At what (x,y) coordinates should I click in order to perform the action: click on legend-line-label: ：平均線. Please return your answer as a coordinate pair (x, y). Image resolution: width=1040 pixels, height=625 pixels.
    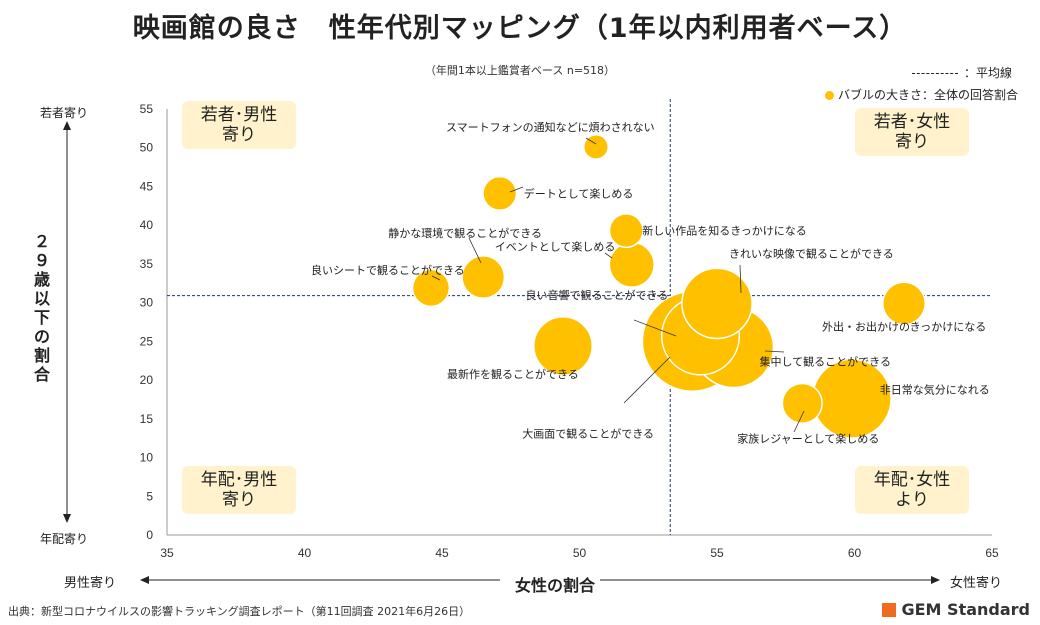
    Looking at the image, I should click on (987, 73).